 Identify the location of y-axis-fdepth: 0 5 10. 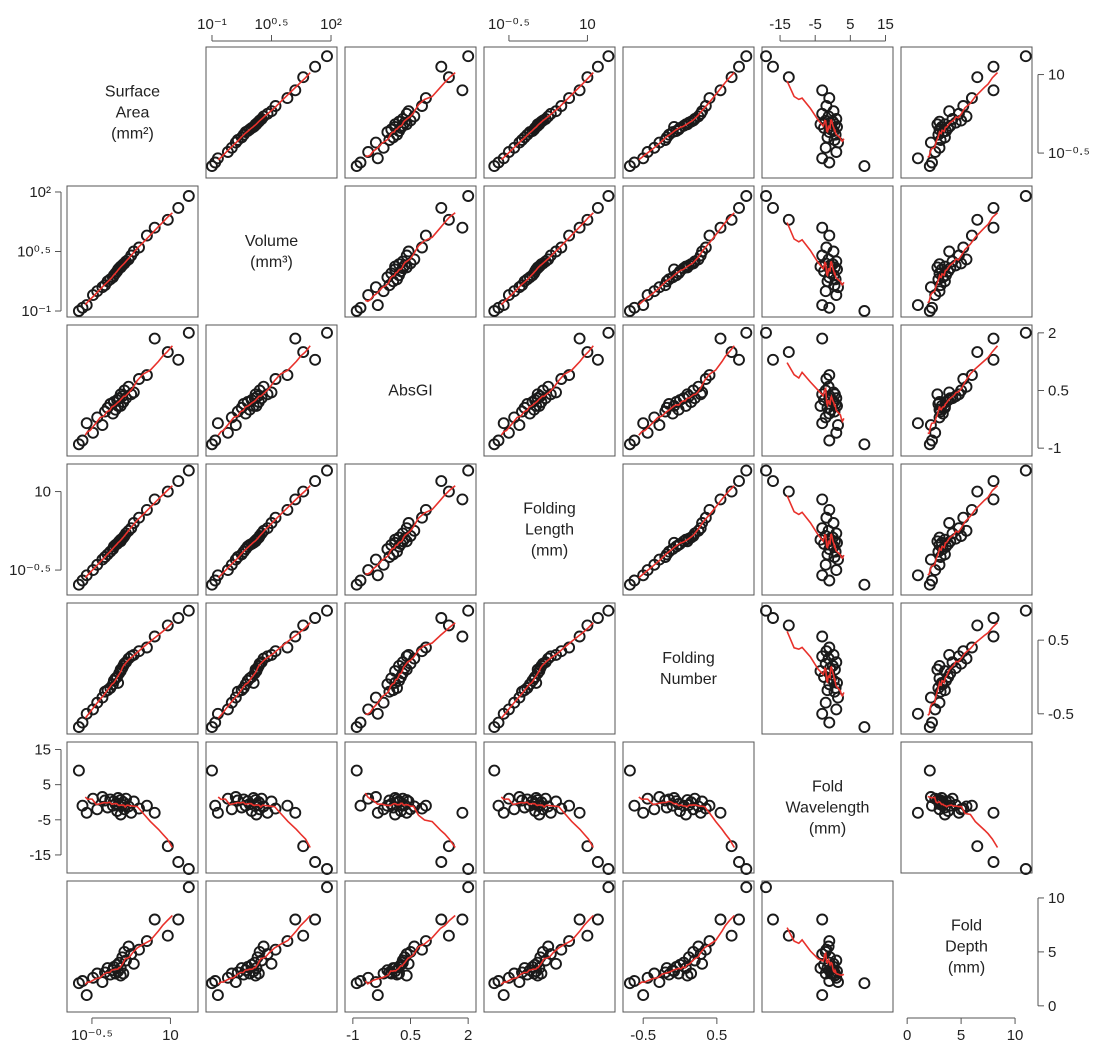
(1051, 952).